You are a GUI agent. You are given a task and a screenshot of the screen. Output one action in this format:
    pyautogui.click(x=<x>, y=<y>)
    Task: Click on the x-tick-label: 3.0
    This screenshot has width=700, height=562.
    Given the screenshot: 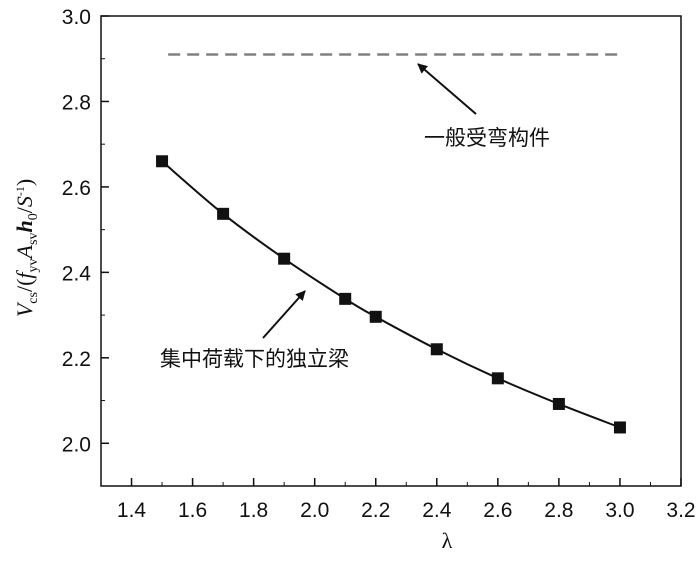 What is the action you would take?
    pyautogui.click(x=619, y=510)
    